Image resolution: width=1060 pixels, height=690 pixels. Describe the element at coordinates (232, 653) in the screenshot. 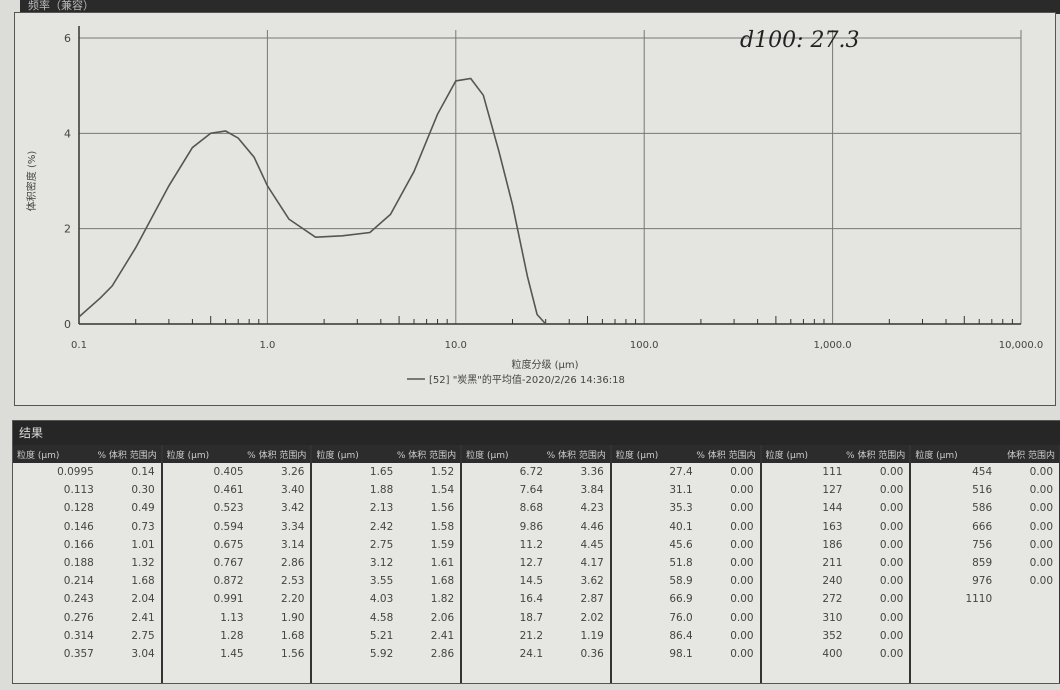

I see `size-cell: 1.45` at that location.